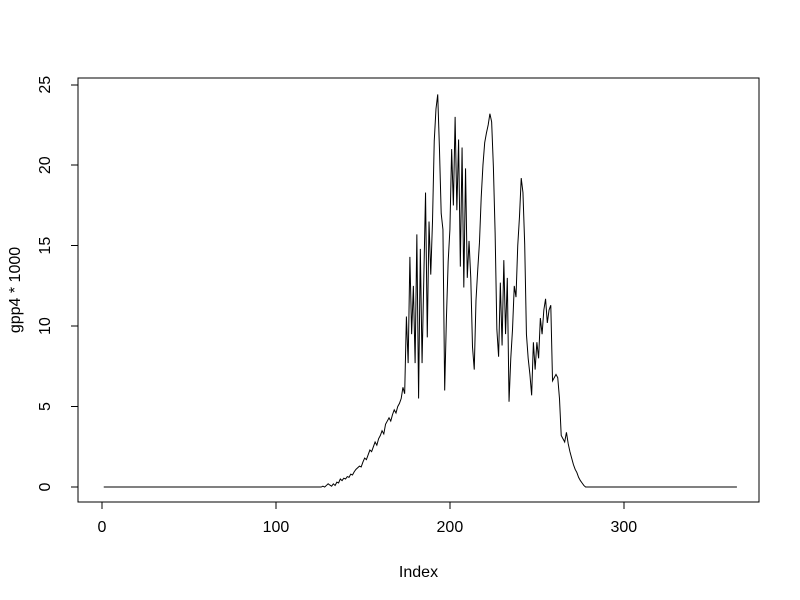 Image resolution: width=800 pixels, height=600 pixels. I want to click on y-tick-label: 25, so click(45, 85).